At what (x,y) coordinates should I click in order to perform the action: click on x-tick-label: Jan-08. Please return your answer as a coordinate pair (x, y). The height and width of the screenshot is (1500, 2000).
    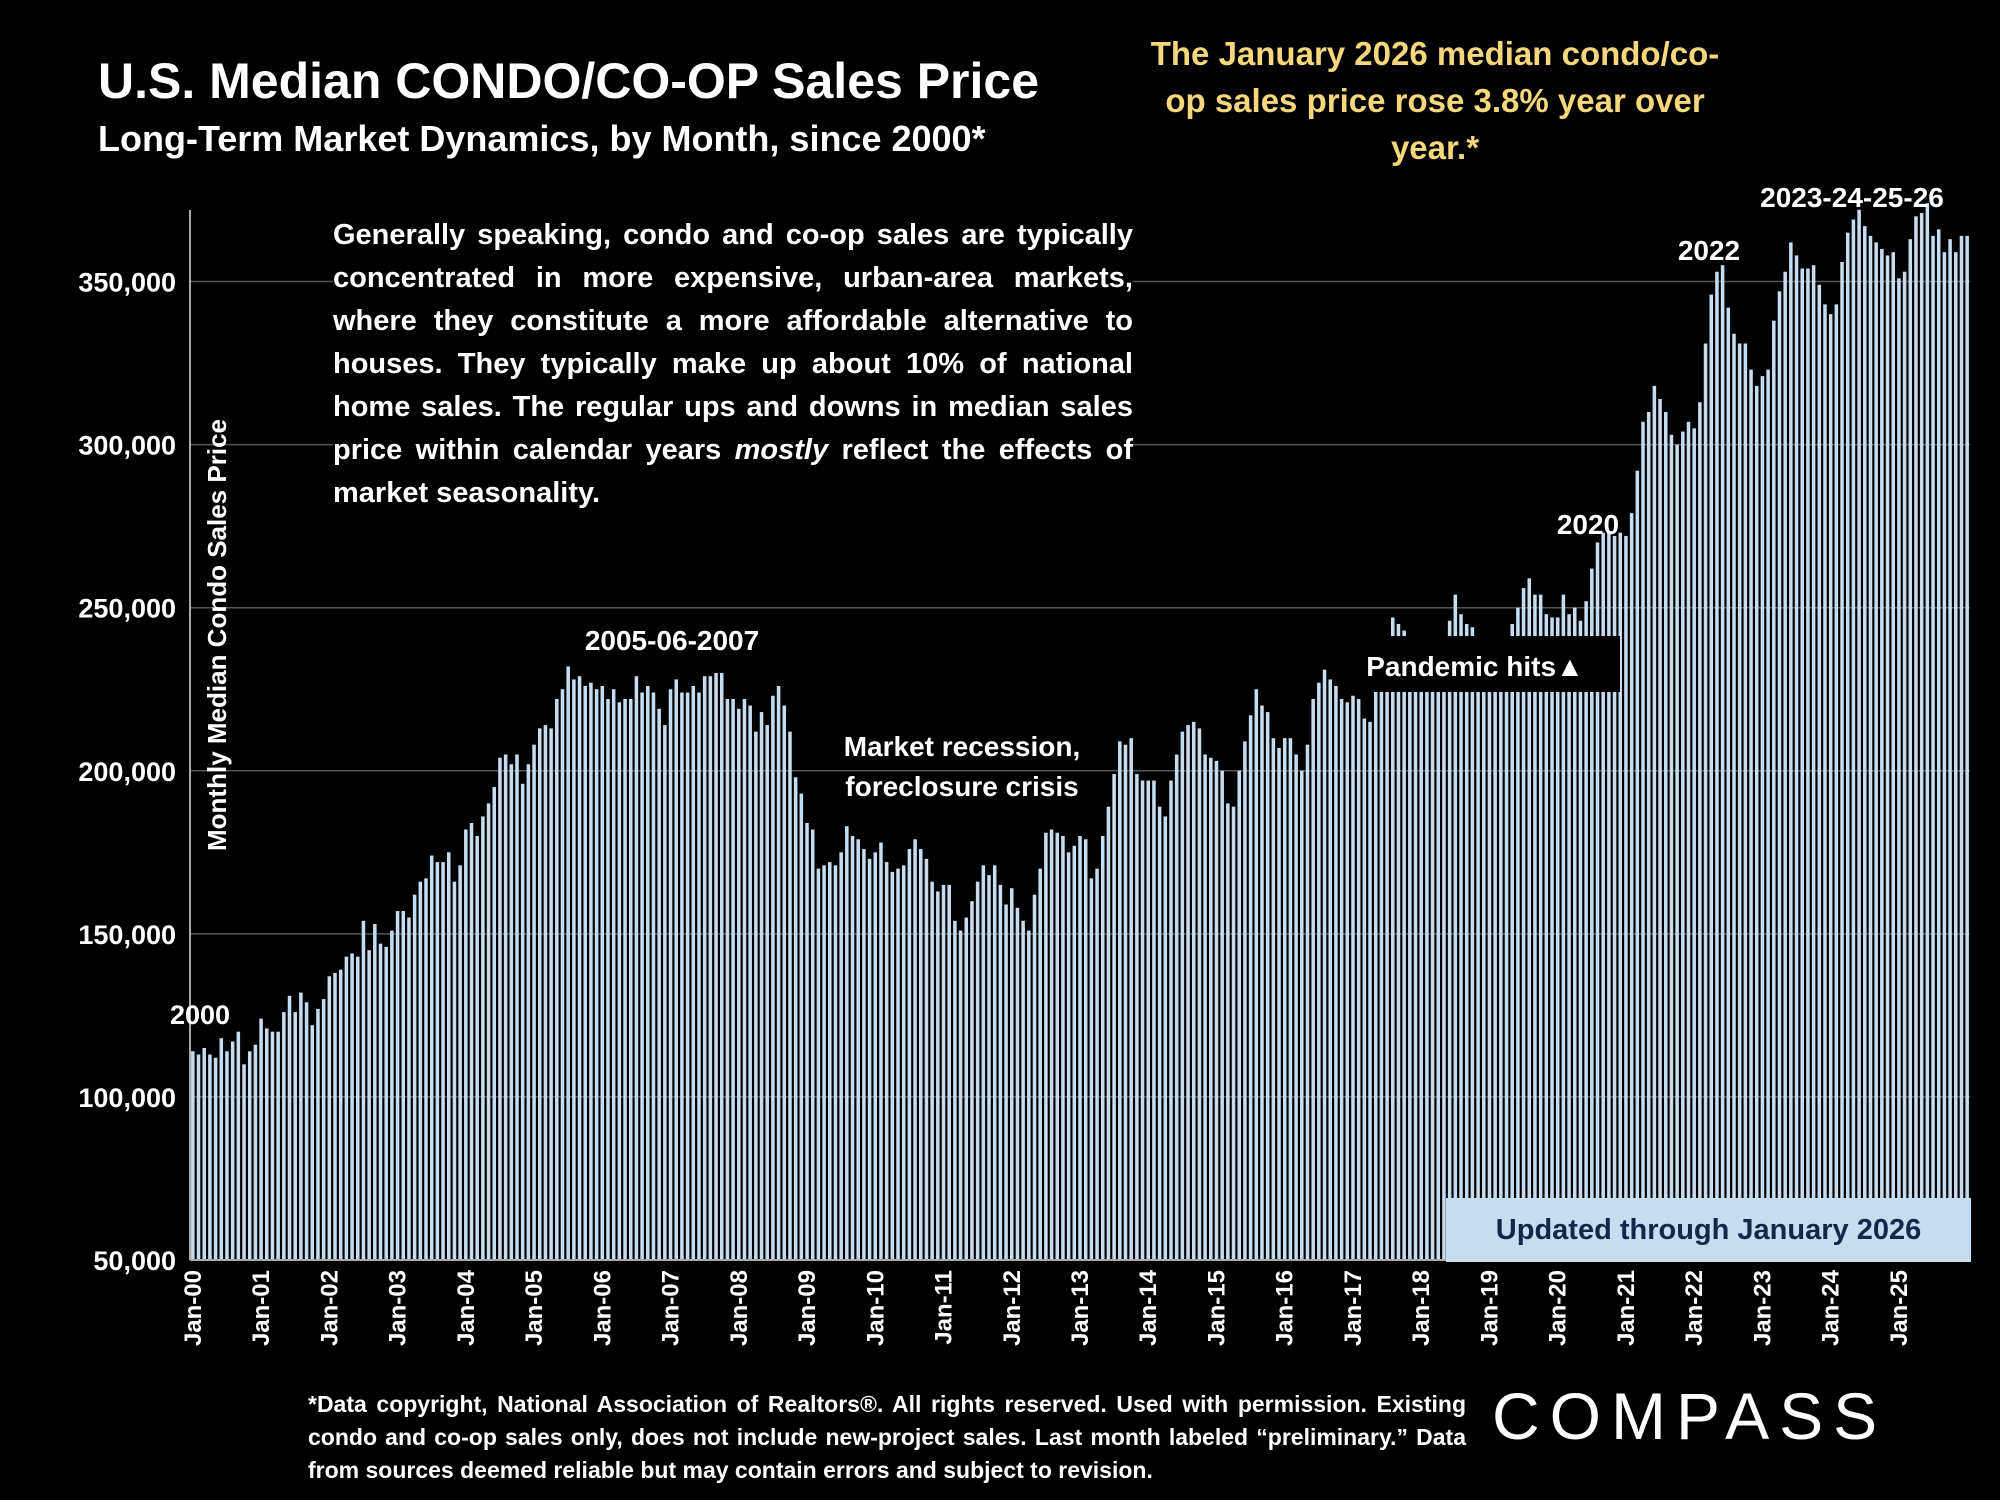
    Looking at the image, I should click on (739, 1308).